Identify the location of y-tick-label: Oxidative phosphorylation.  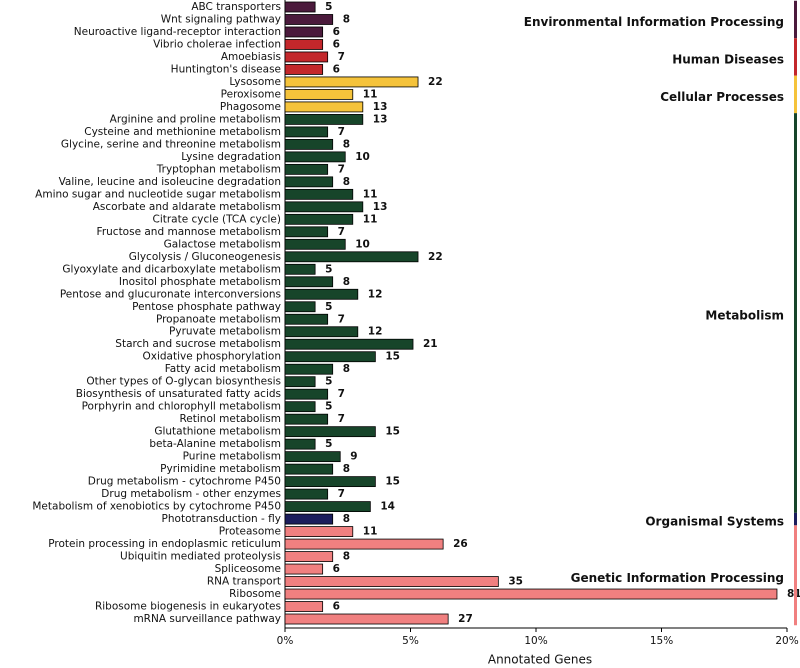
(212, 357).